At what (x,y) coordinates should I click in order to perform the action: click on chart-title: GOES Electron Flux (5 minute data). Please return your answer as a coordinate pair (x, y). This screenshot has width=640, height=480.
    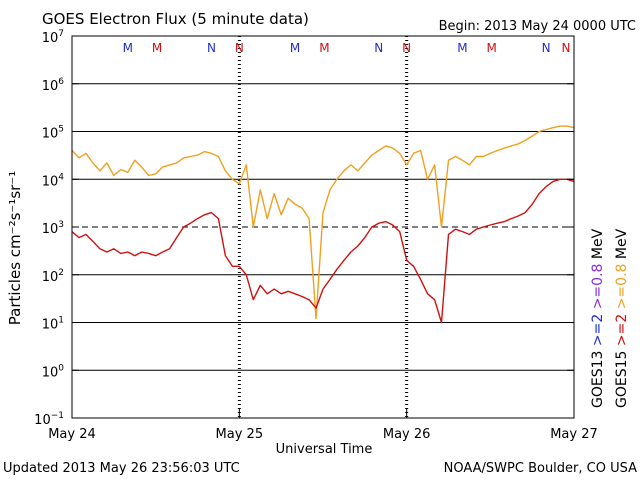
    Looking at the image, I should click on (175, 19).